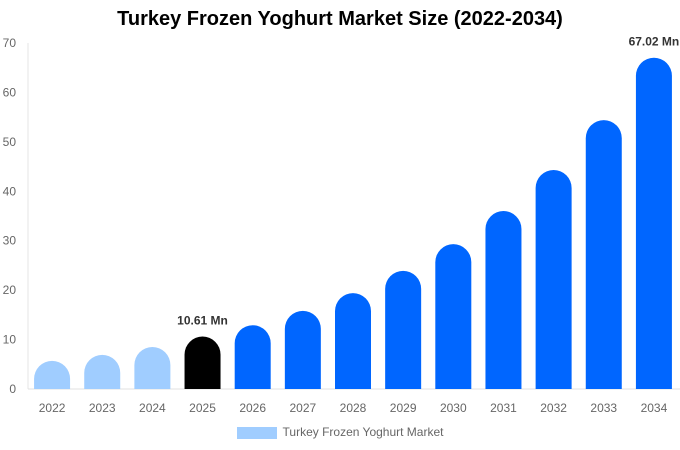 This screenshot has height=450, width=680. Describe the element at coordinates (302, 408) in the screenshot. I see `x-tick-label: 2027` at that location.